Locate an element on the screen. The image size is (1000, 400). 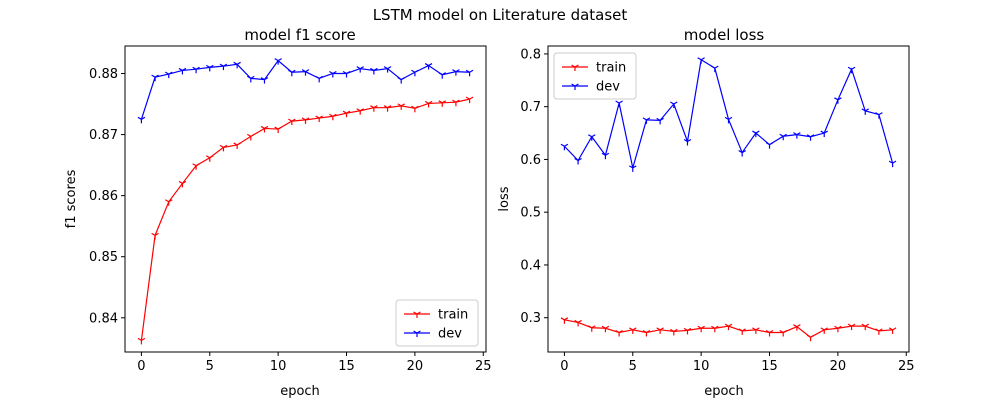
x-tick-label: 5 is located at coordinates (210, 366).